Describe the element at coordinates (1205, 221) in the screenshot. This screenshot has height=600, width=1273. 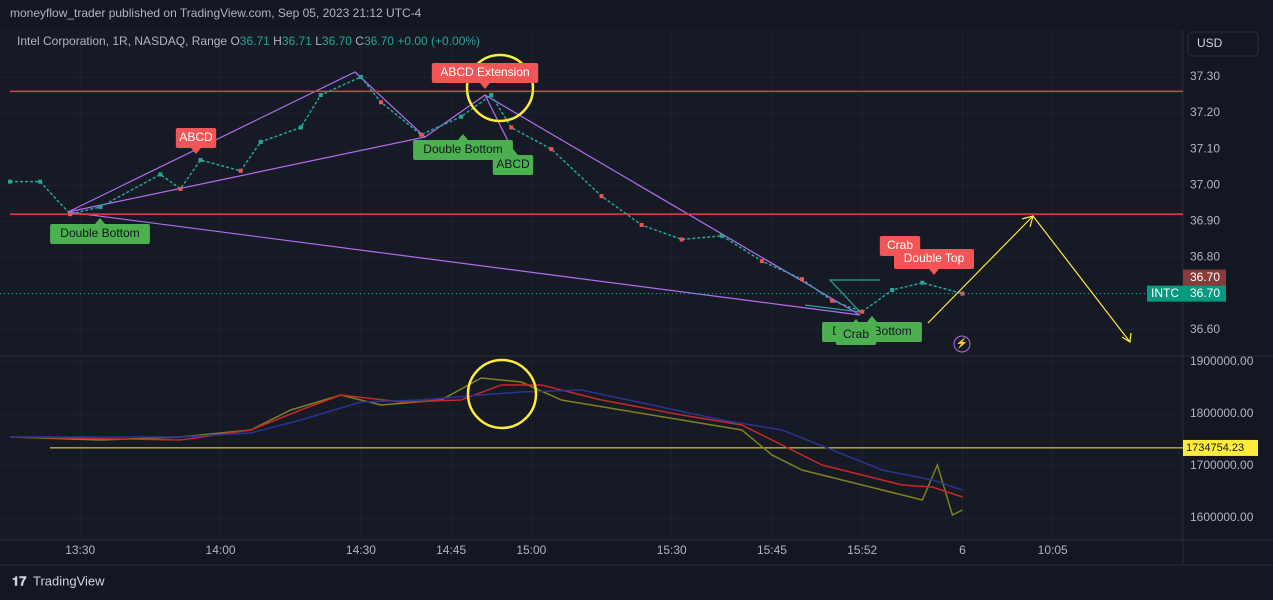
I see `y-tick-label: 36.90` at that location.